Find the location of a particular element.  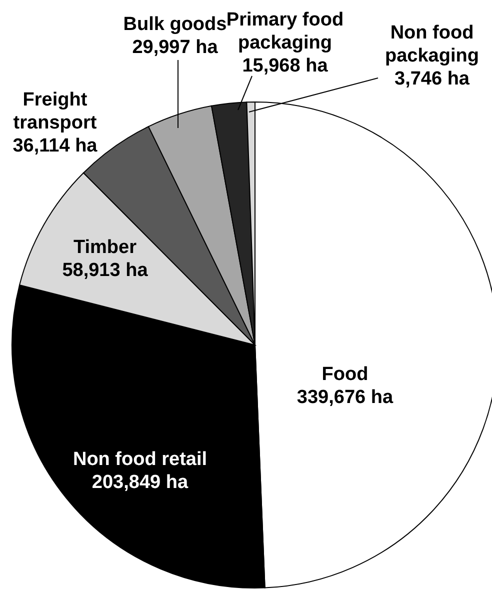

data-label: 3,746 ha is located at coordinates (432, 79).